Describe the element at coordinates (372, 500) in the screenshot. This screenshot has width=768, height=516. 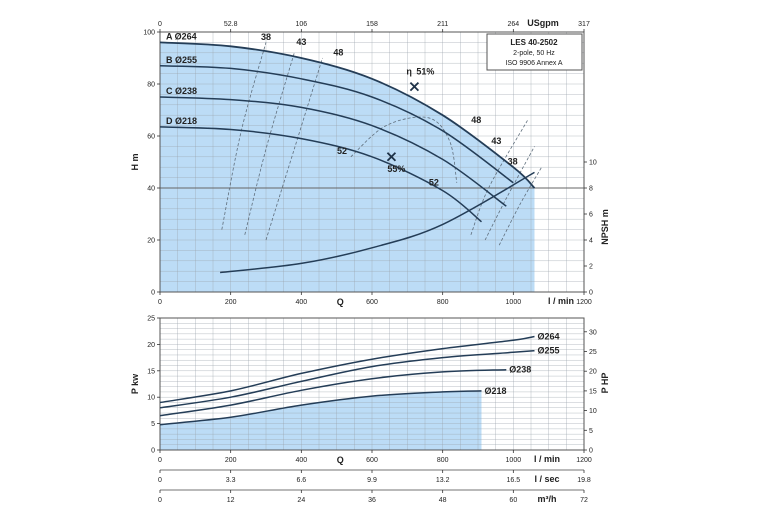
I see `x-tick-label: 36` at that location.